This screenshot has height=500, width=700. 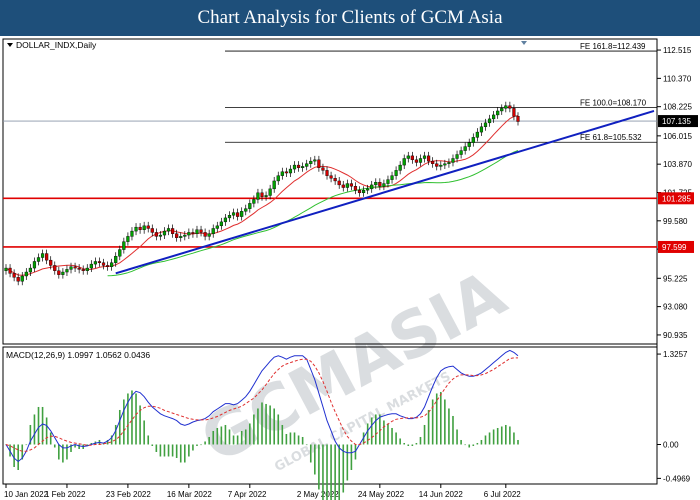 What do you see at coordinates (611, 137) in the screenshot?
I see `fib-label: FE 61.8=105.532` at bounding box center [611, 137].